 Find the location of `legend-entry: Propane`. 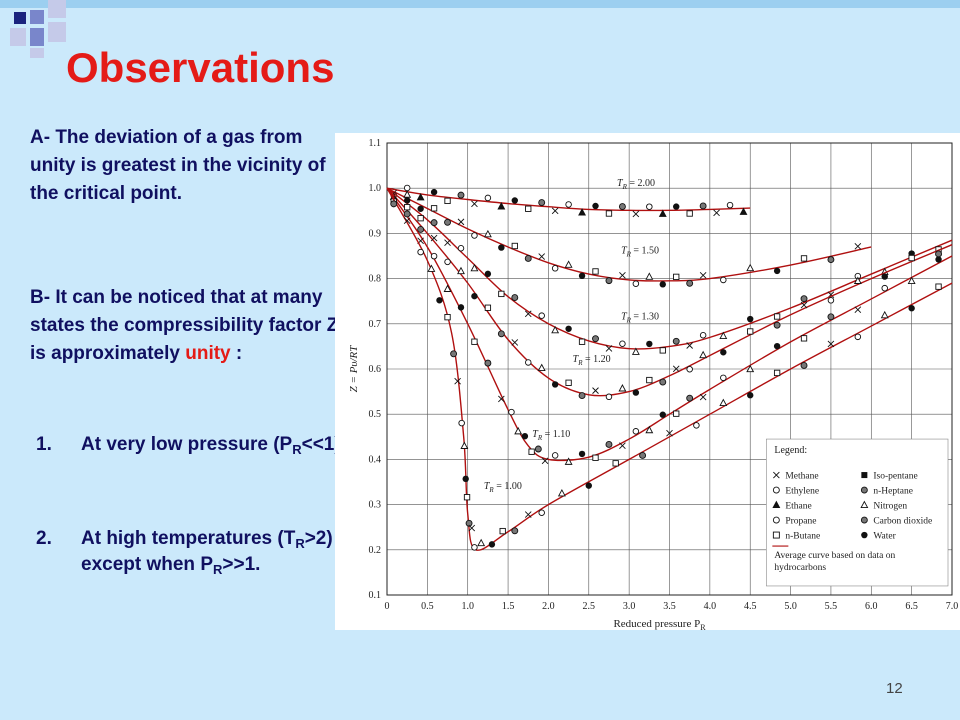

legend-entry: Propane is located at coordinates (800, 522).